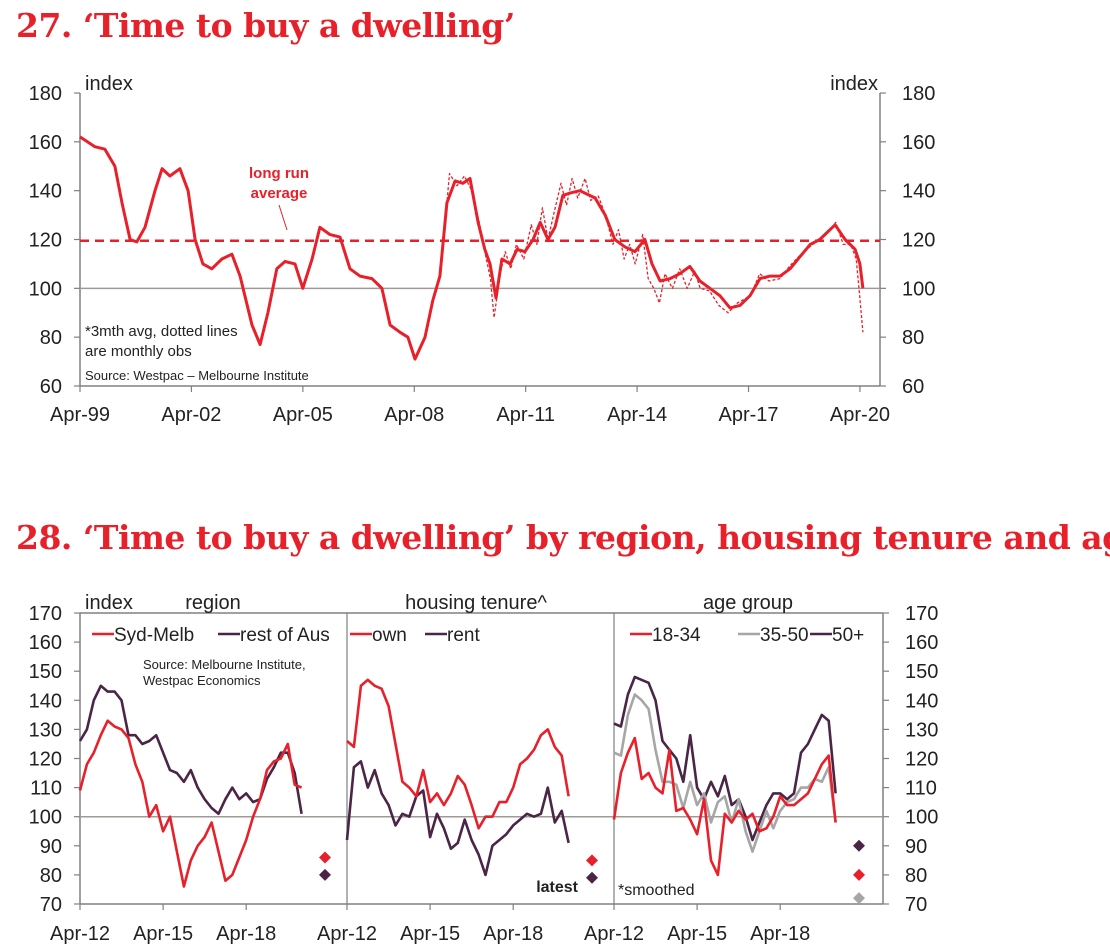 Image resolution: width=1110 pixels, height=950 pixels. Describe the element at coordinates (51, 905) in the screenshot. I see `y-tick-label-left: 70` at that location.